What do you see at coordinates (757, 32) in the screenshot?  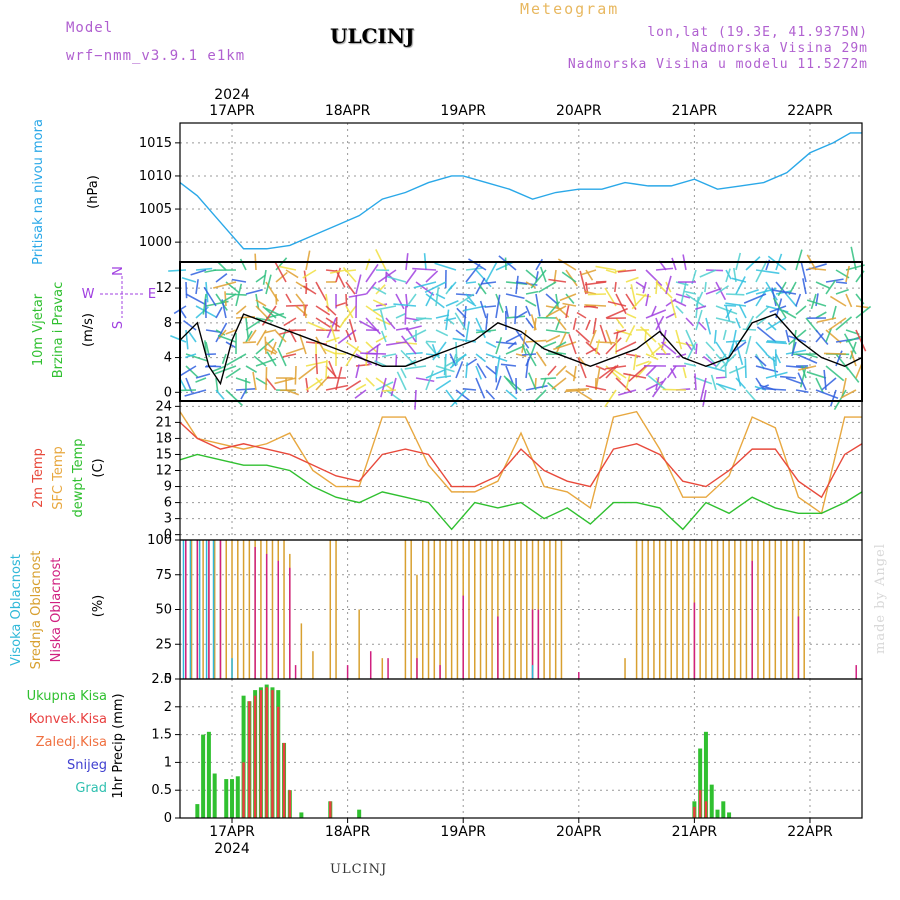 I see `lonlat-label: lon,lat (19.3E, 41.9375N)` at bounding box center [757, 32].